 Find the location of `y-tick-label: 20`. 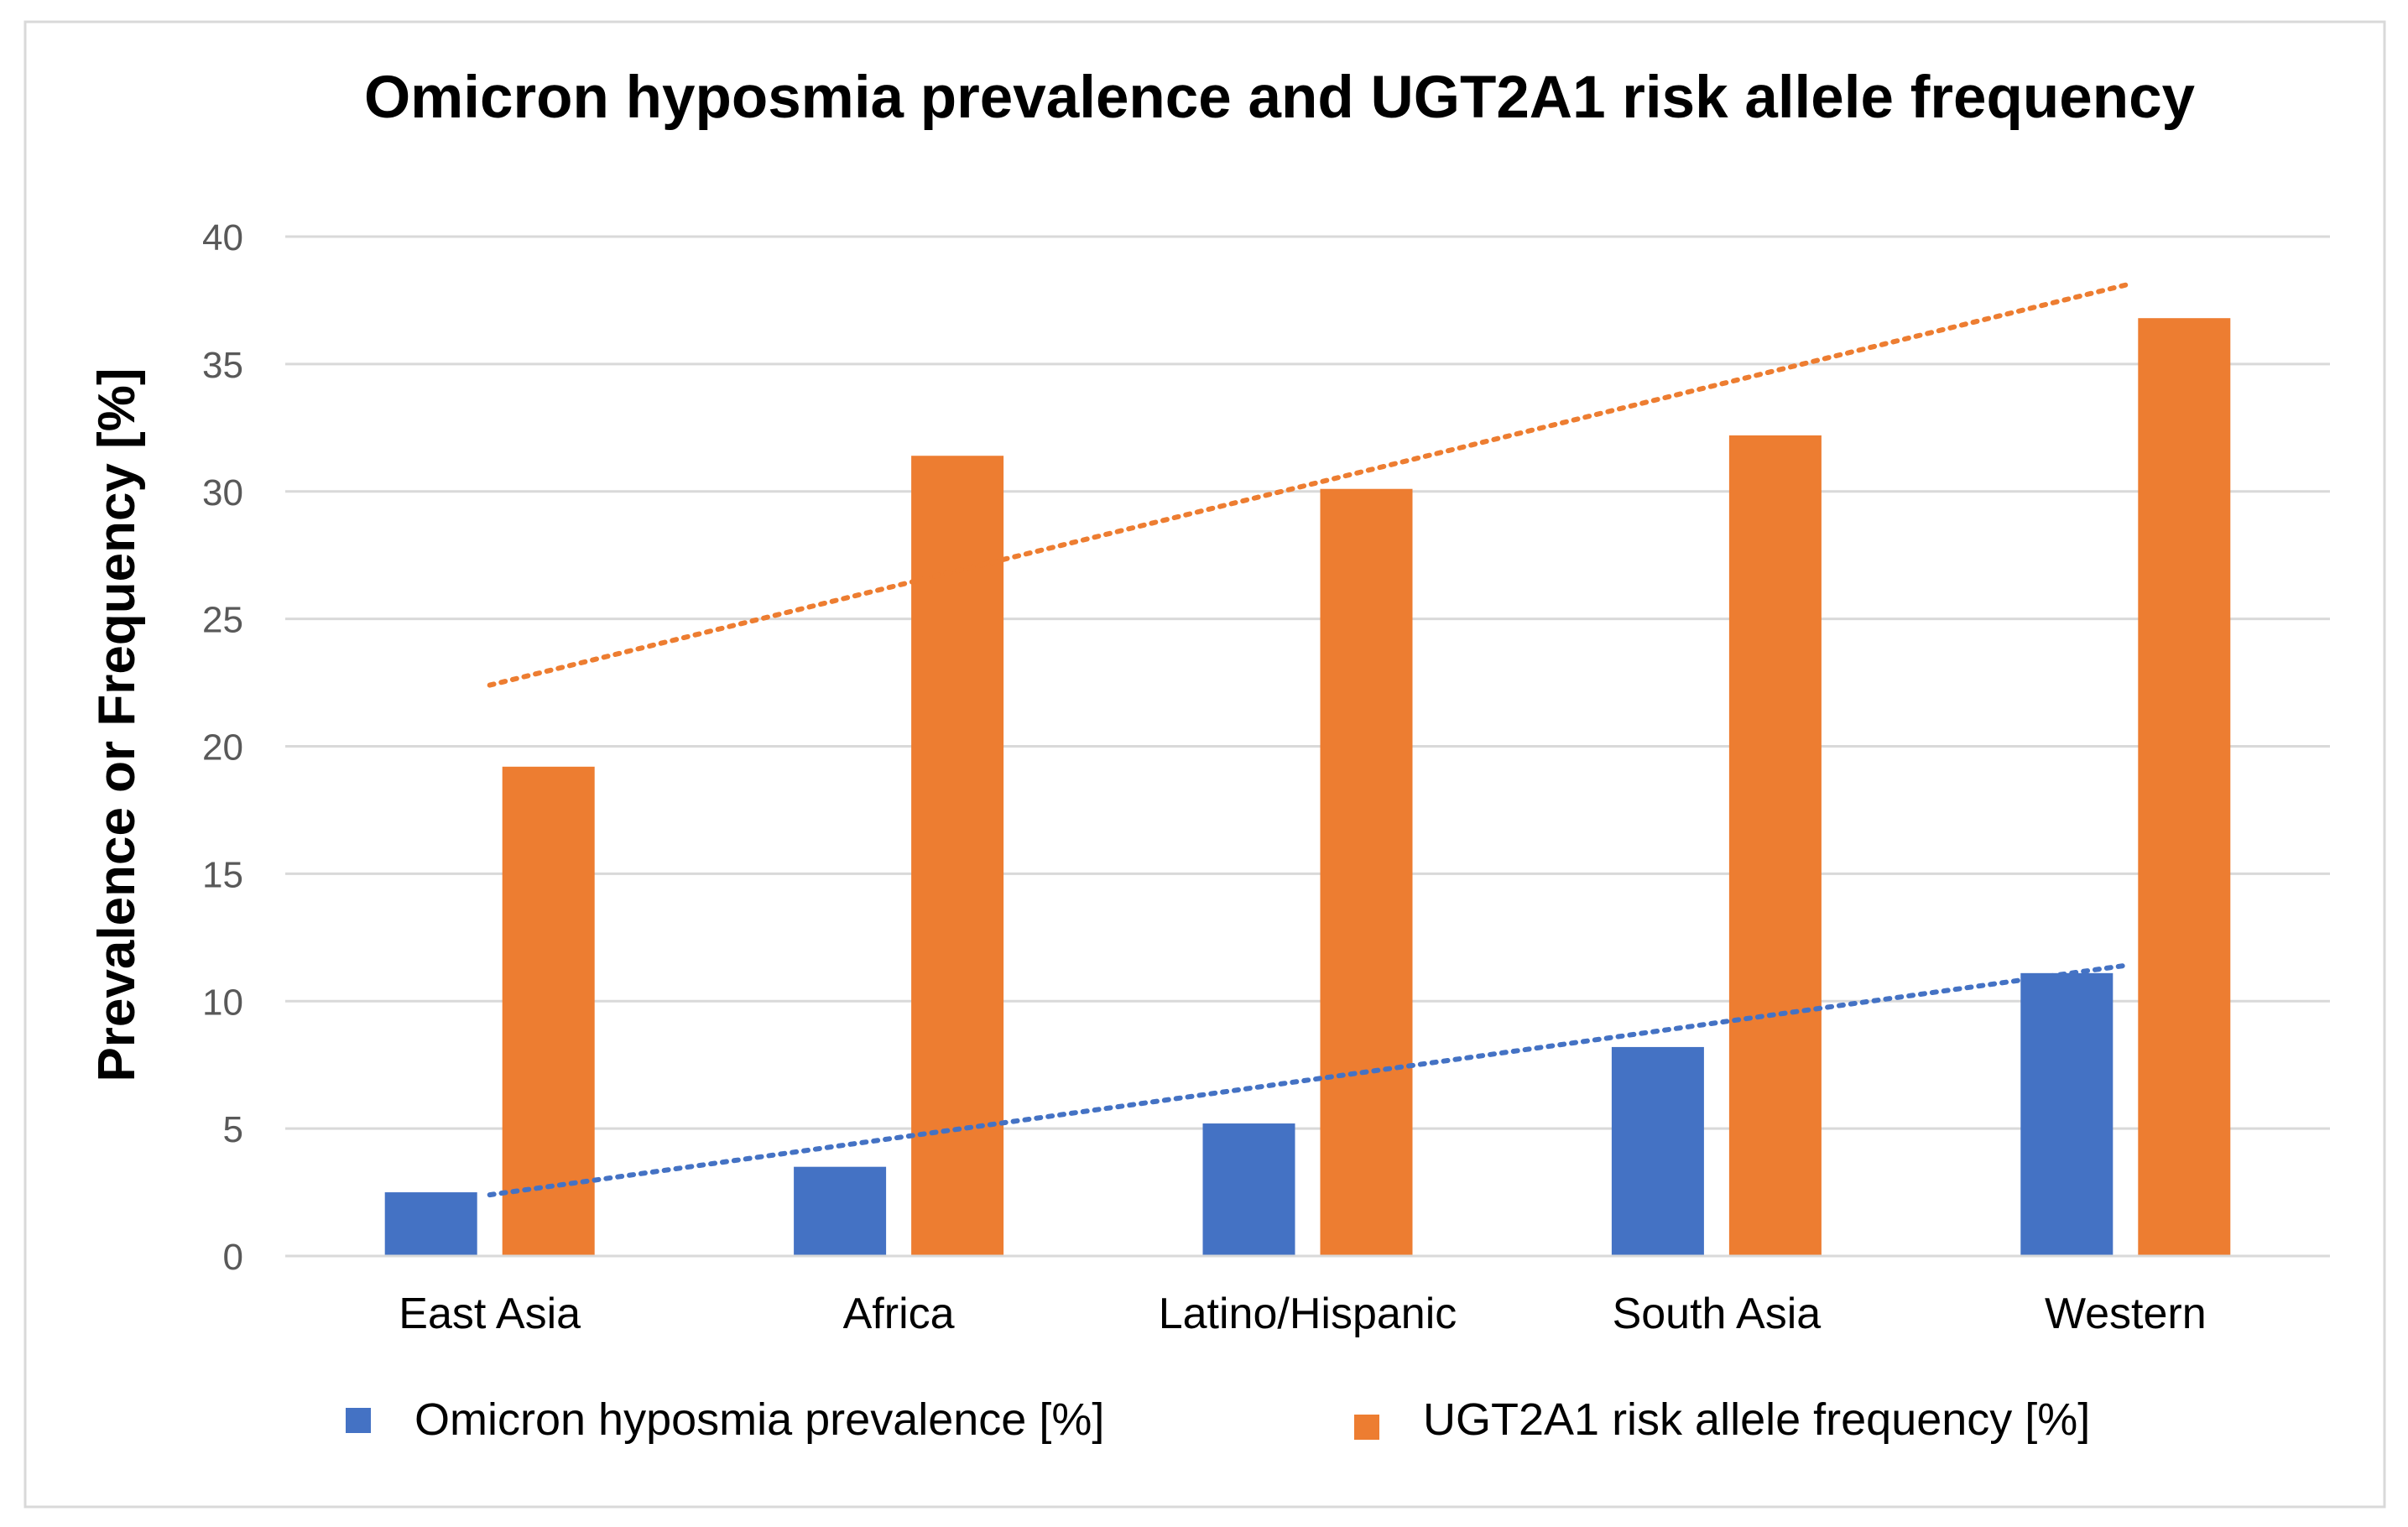

y-tick-label: 20 is located at coordinates (222, 748).